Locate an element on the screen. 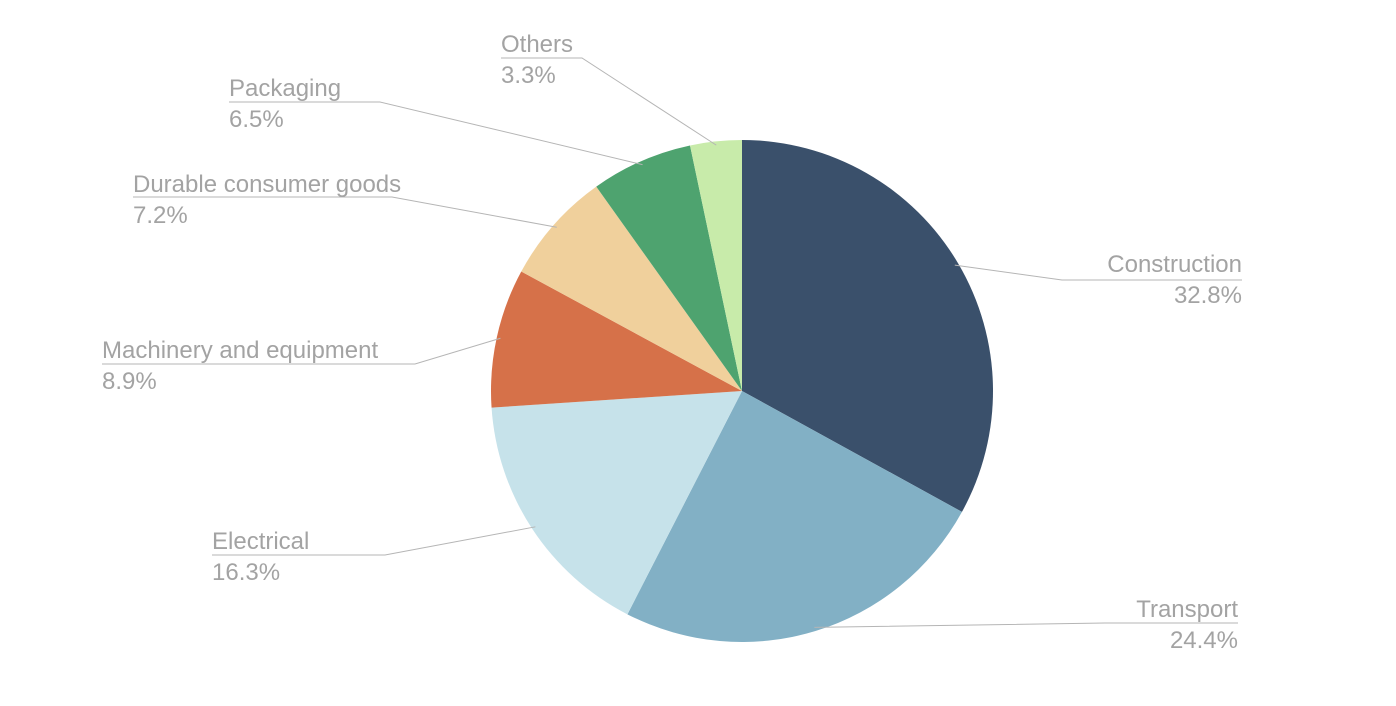  slice-value-durable-consumer-goods: 7.2% is located at coordinates (160, 215).